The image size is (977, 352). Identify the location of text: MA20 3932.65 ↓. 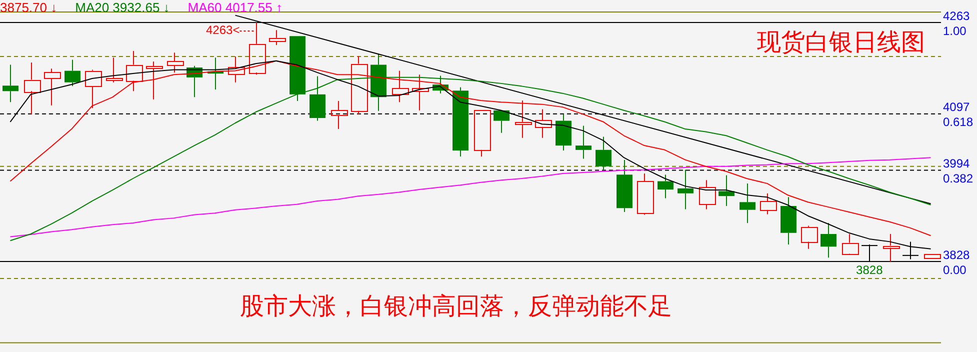
(122, 7).